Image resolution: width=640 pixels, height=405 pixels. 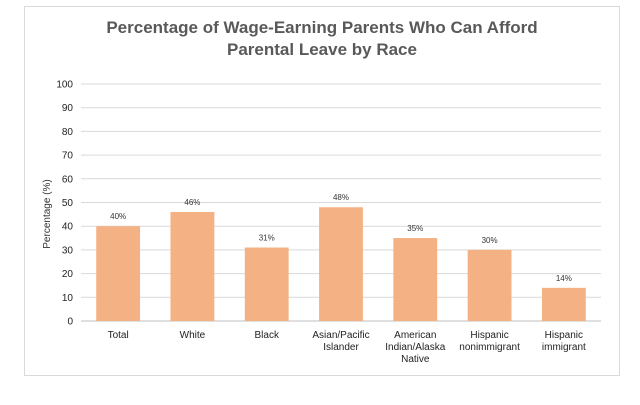 What do you see at coordinates (68, 203) in the screenshot?
I see `y-tick-label-50: 50` at bounding box center [68, 203].